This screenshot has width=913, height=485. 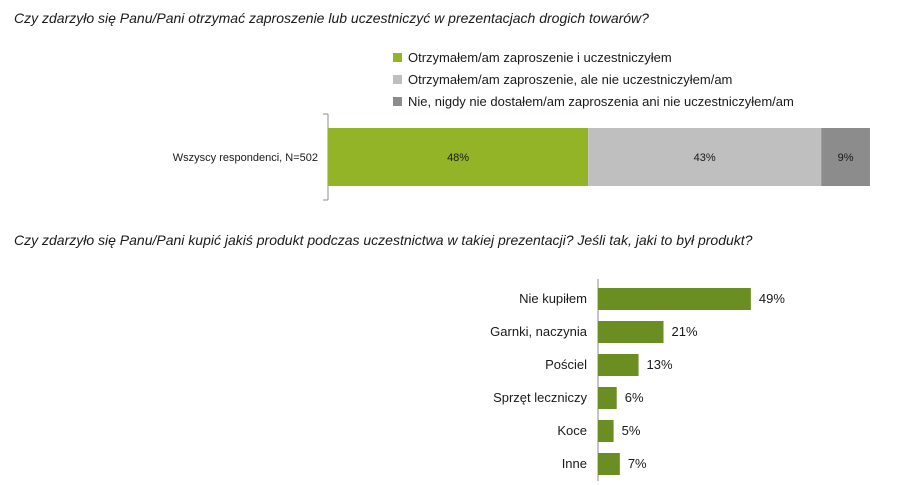 I want to click on category-label: Sprzęt leczniczy, so click(x=540, y=397).